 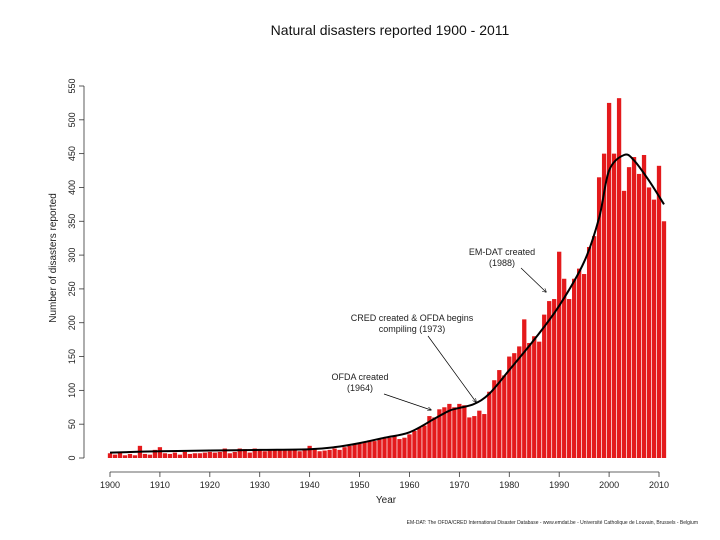 I want to click on bar-1921, so click(x=214, y=455).